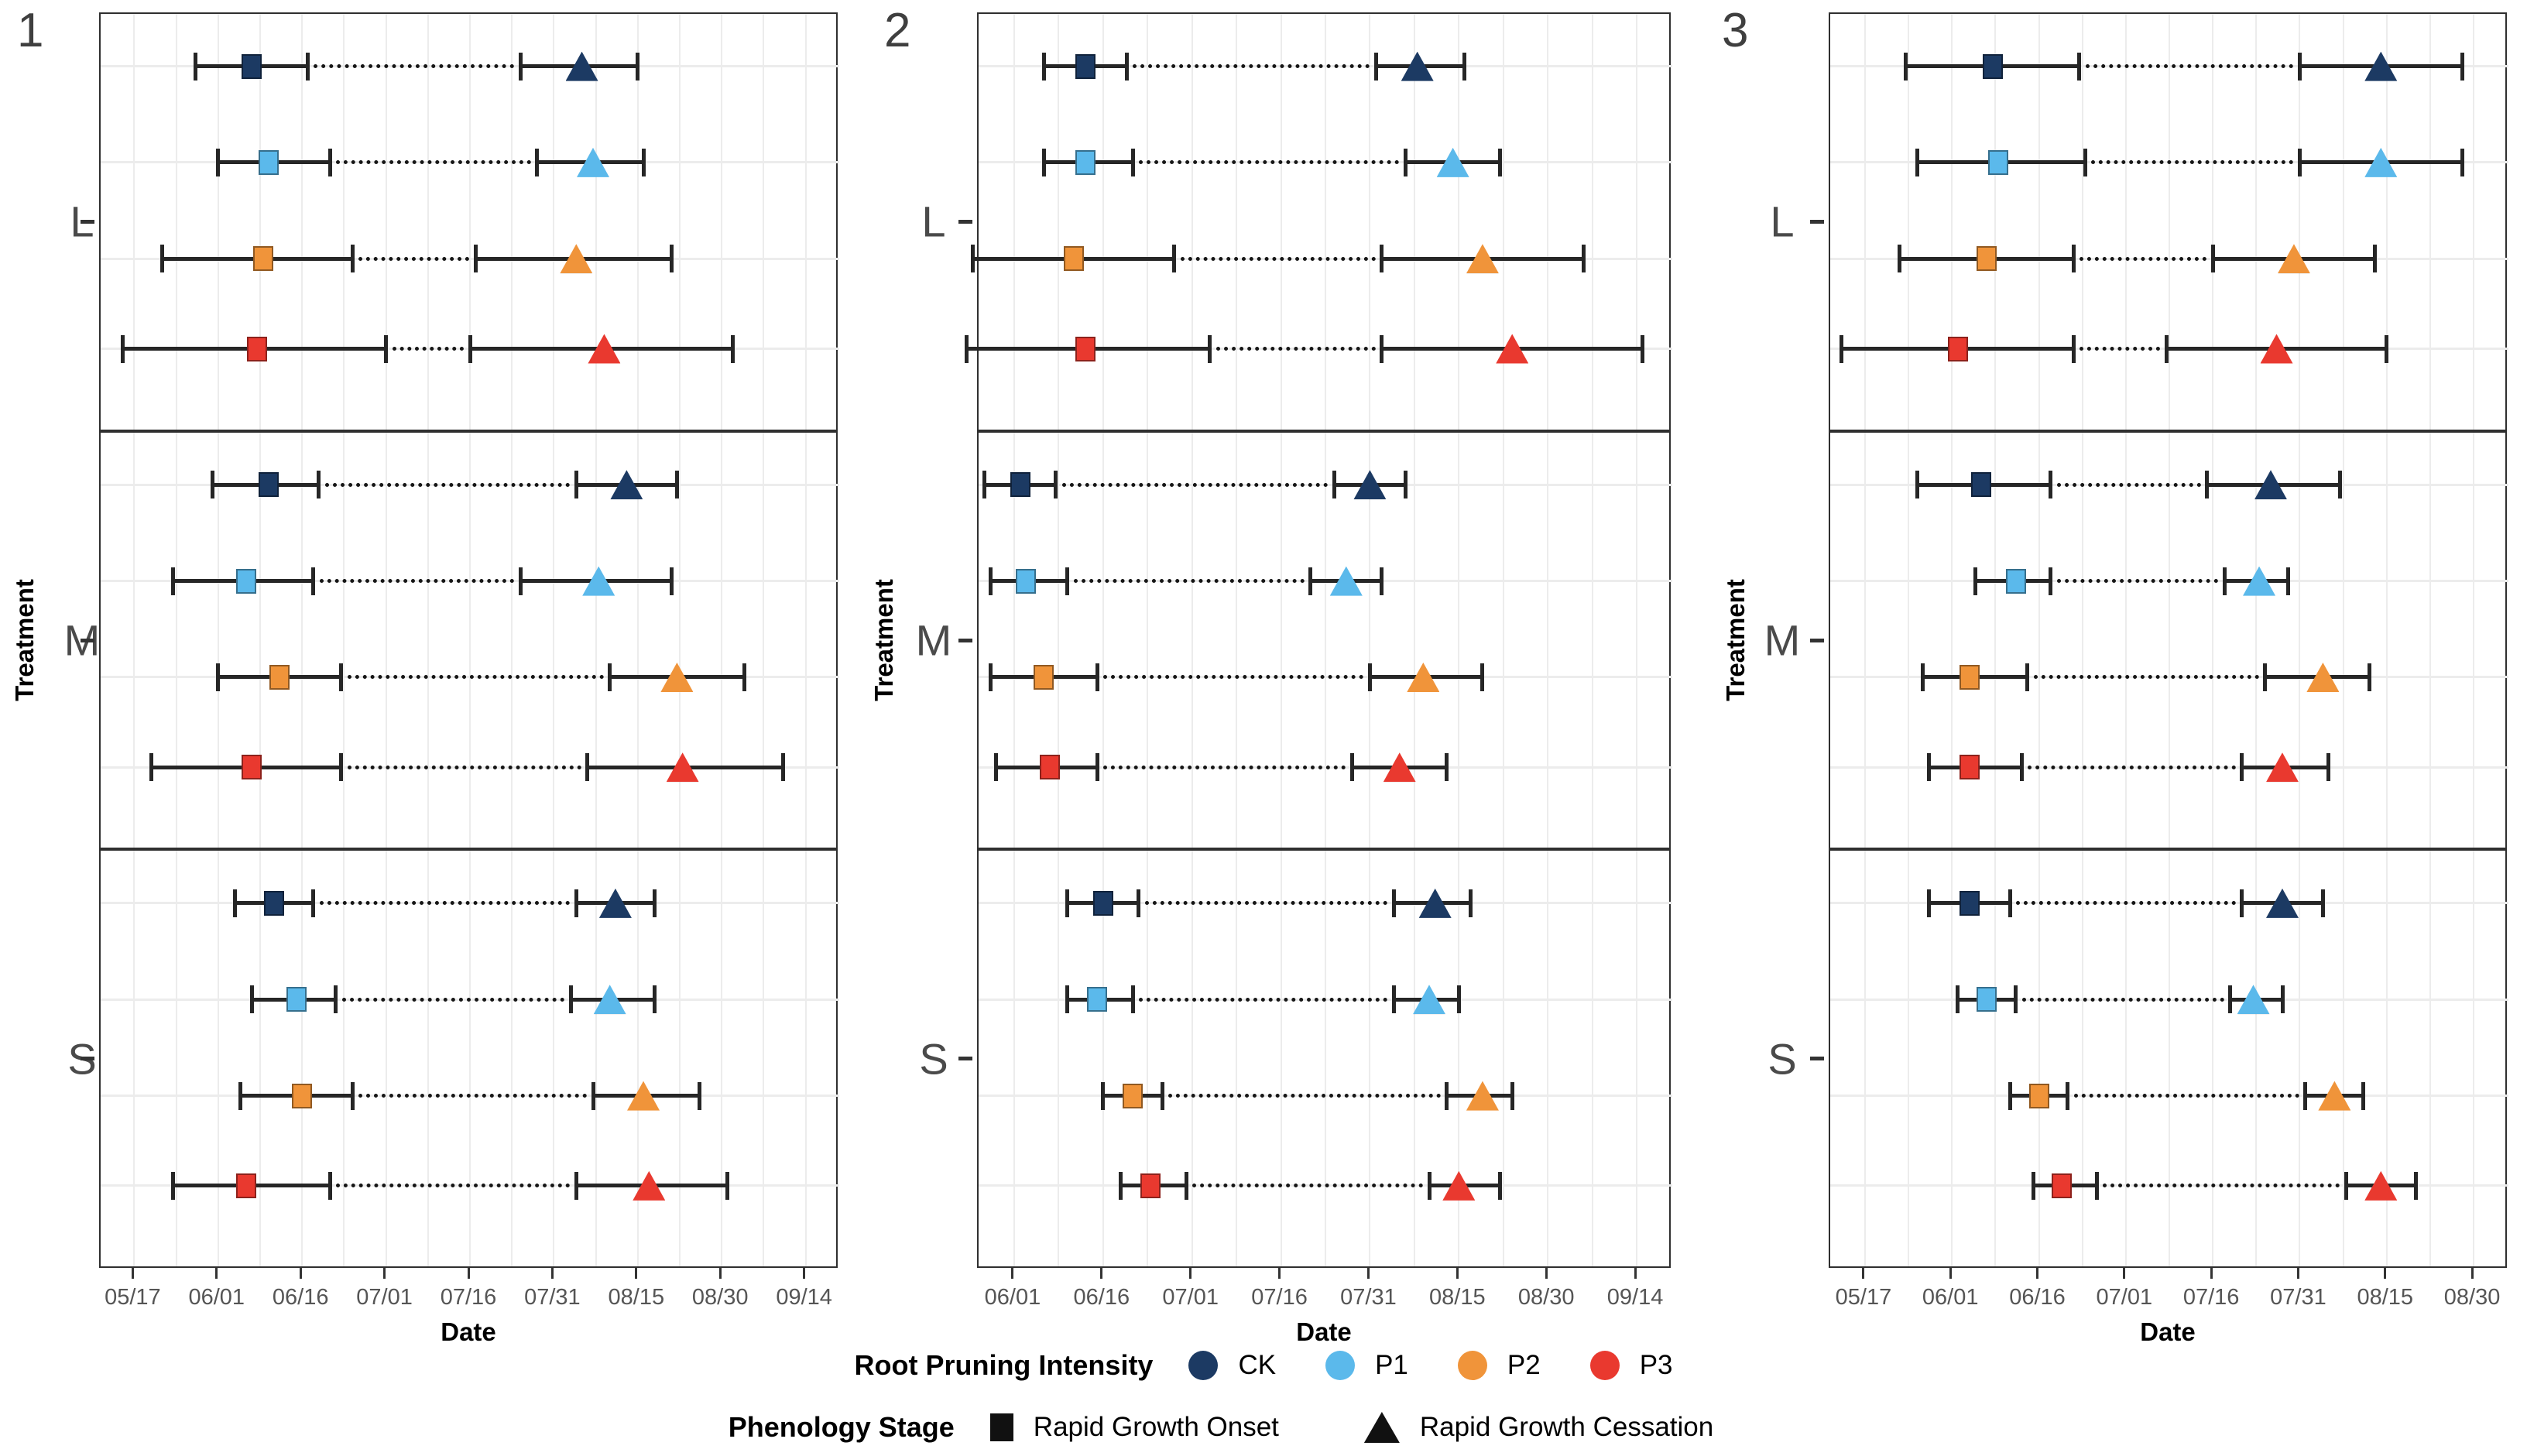 Image resolution: width=2527 pixels, height=1456 pixels. I want to click on intensity-legend-items: CK P1 P2 P3, so click(1430, 1366).